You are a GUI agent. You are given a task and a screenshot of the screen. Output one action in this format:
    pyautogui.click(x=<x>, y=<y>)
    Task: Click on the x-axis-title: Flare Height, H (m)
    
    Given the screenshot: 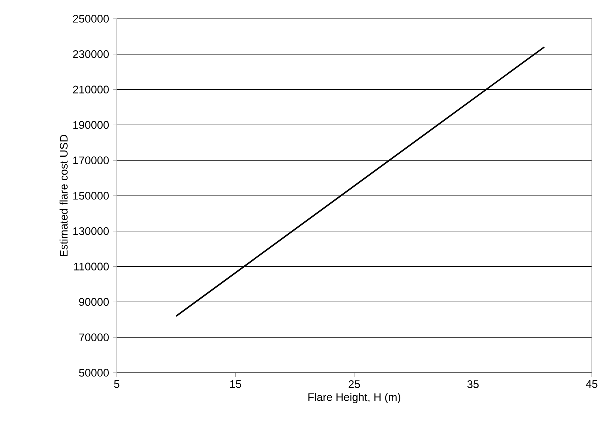 What is the action you would take?
    pyautogui.click(x=354, y=398)
    